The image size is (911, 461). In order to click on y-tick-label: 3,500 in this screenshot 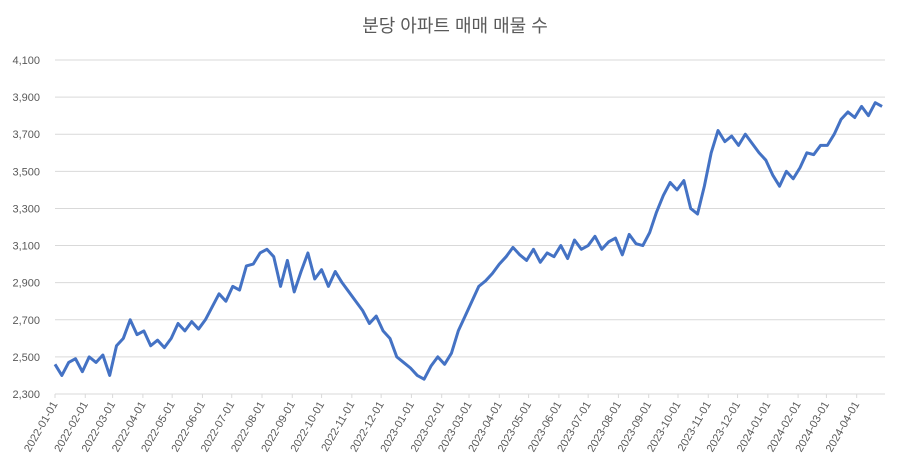, I will do `click(26, 172)`.